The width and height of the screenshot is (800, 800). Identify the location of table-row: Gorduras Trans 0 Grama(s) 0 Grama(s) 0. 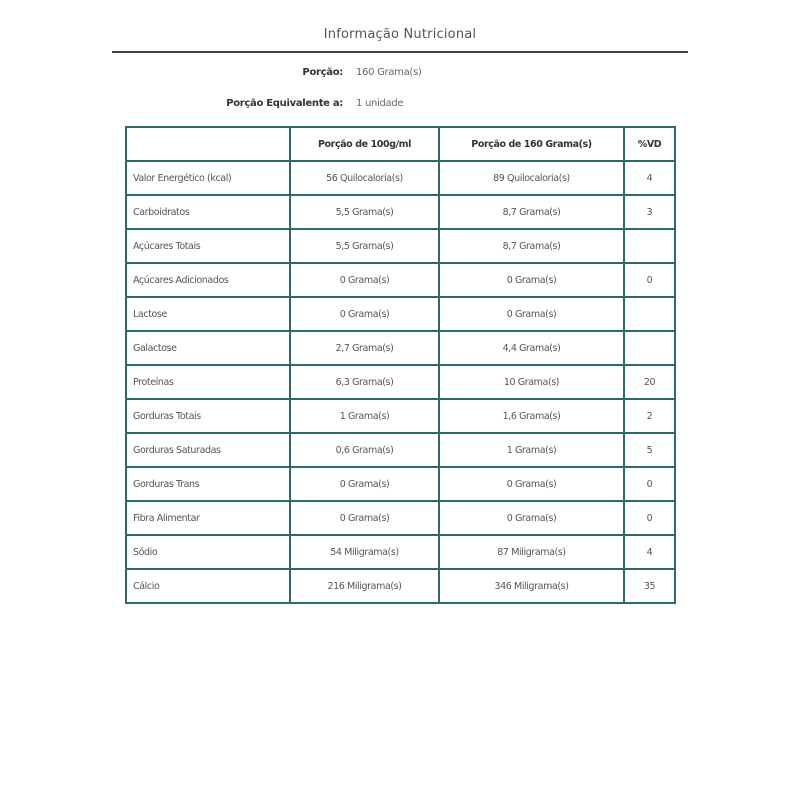
(400, 484).